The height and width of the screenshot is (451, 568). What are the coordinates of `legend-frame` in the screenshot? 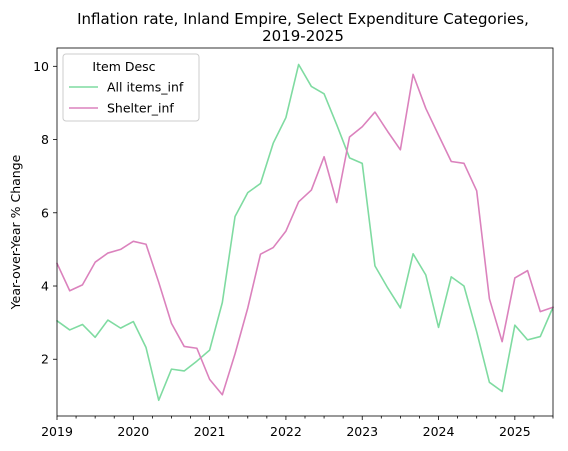 It's located at (131, 87).